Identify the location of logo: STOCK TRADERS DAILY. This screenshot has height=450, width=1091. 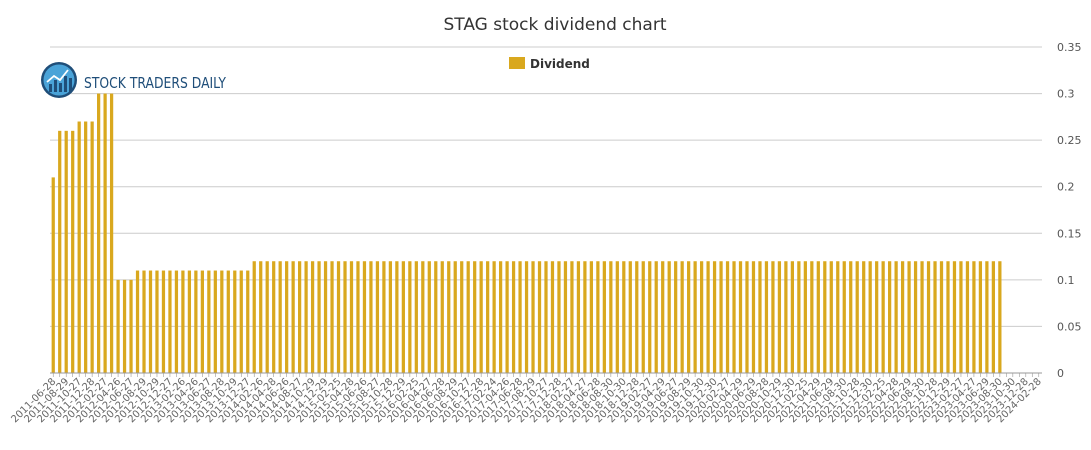
(134, 80).